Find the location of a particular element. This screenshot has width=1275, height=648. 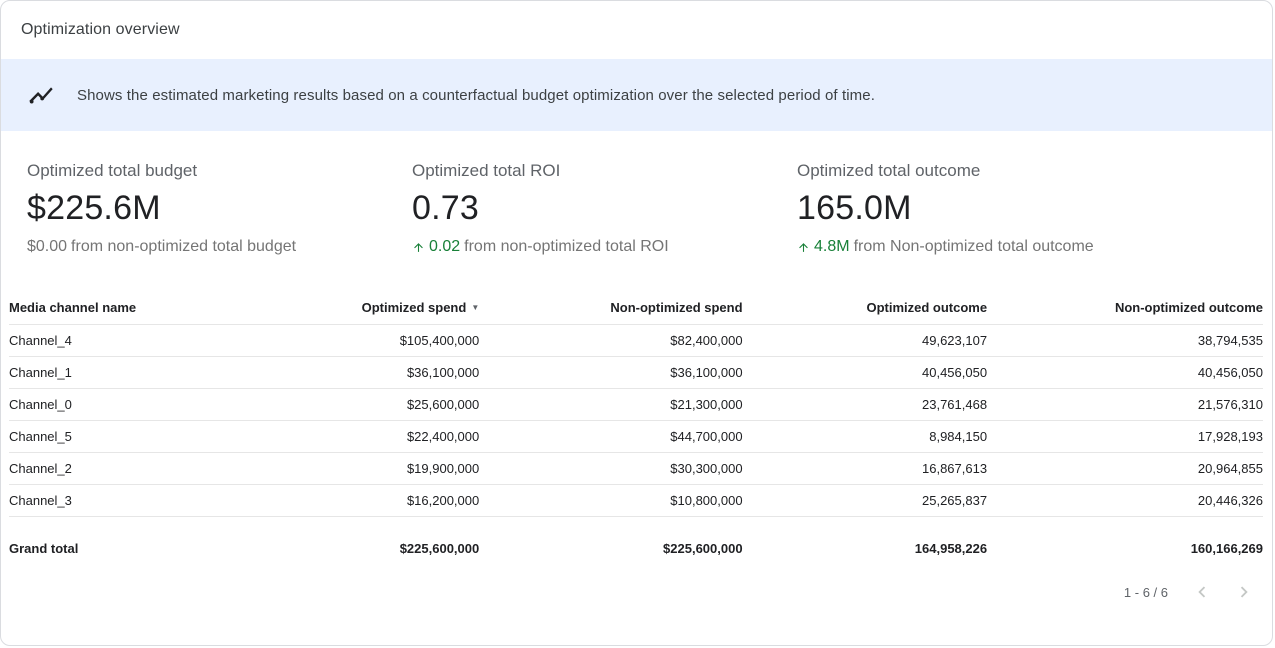

chevron-left-icon is located at coordinates (1202, 592).